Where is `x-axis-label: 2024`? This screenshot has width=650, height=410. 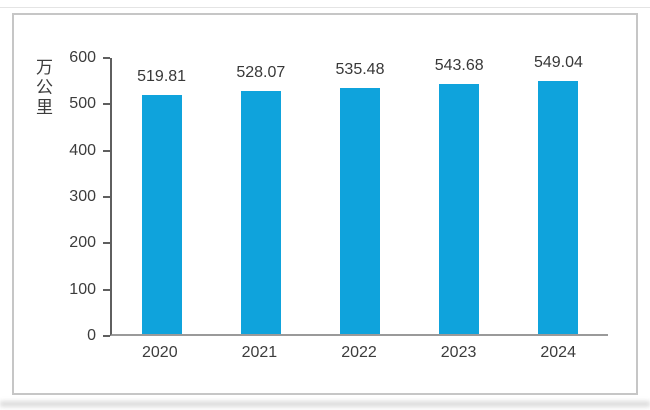
x-axis-label: 2024 is located at coordinates (558, 352).